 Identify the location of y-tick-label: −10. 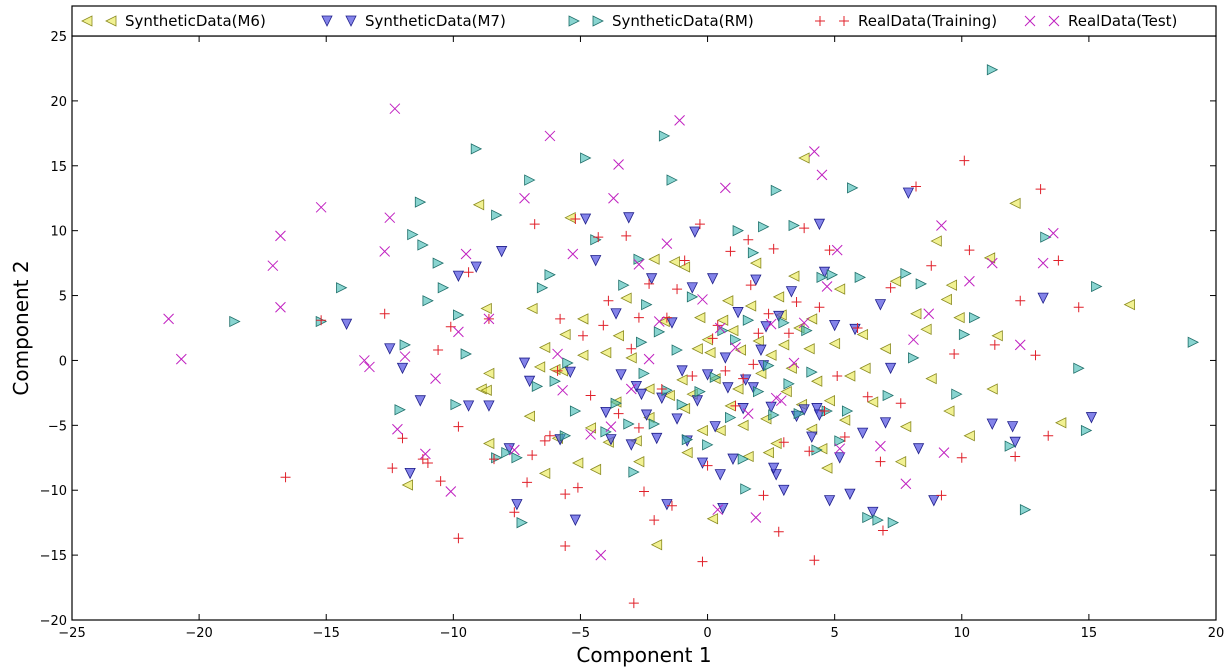
(53, 491).